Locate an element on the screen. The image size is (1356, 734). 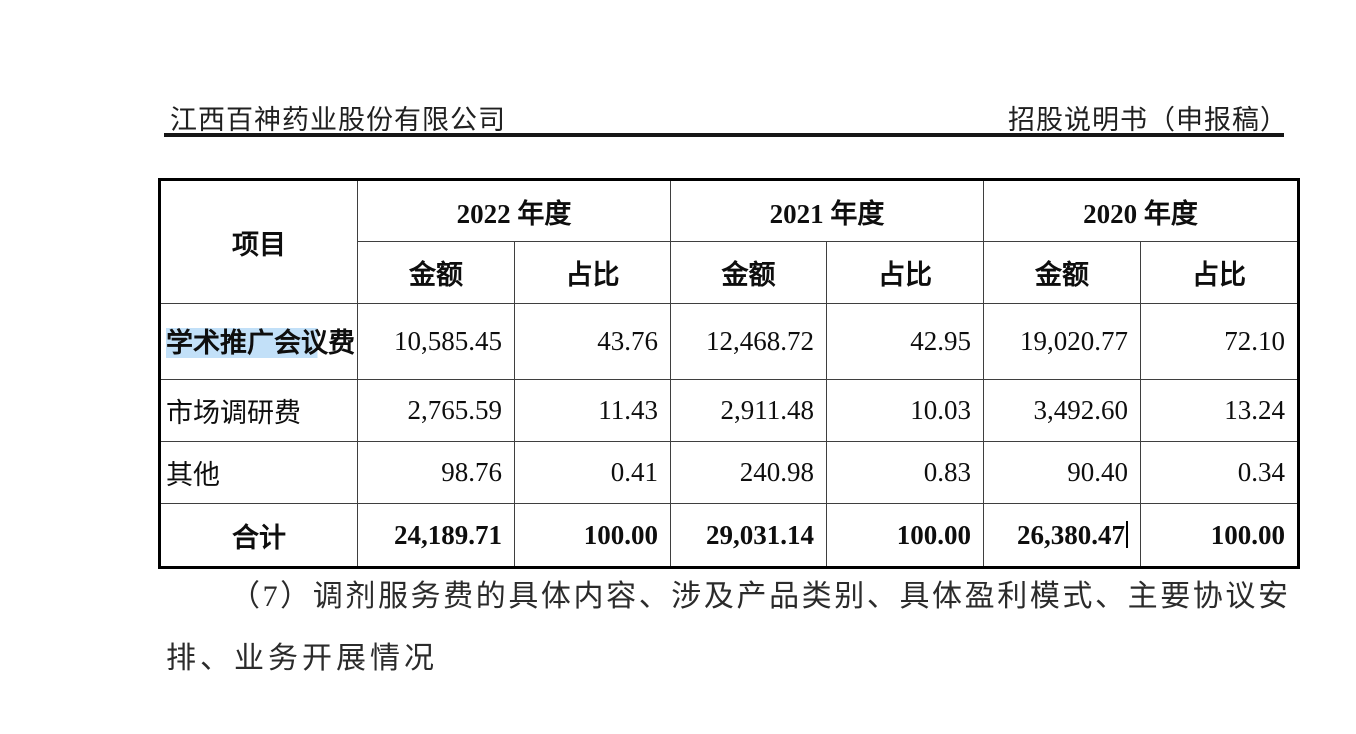
cell-amount-2022: 2,765.59 is located at coordinates (436, 410).